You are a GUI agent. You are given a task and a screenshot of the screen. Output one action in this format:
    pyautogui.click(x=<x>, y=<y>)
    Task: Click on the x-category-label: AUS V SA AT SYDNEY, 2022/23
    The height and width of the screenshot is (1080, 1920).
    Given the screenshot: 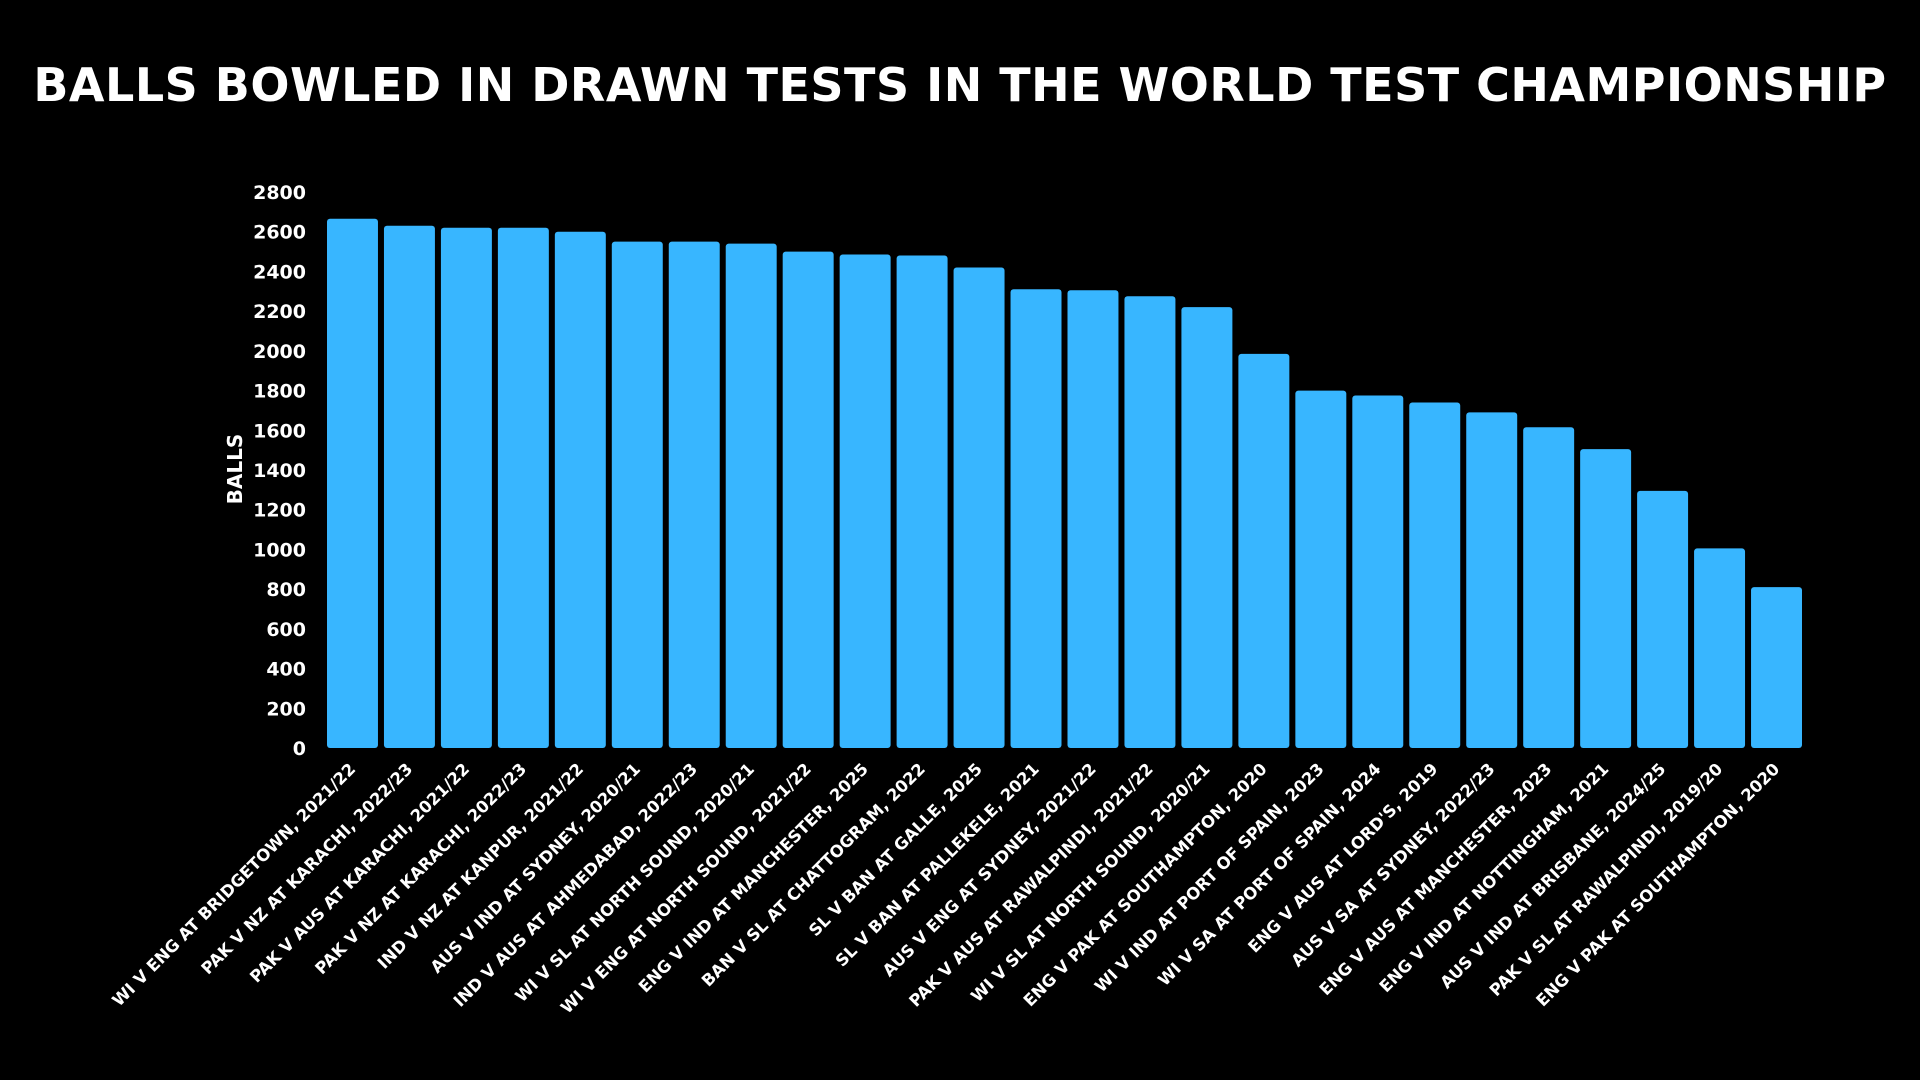 What is the action you would take?
    pyautogui.click(x=1393, y=864)
    